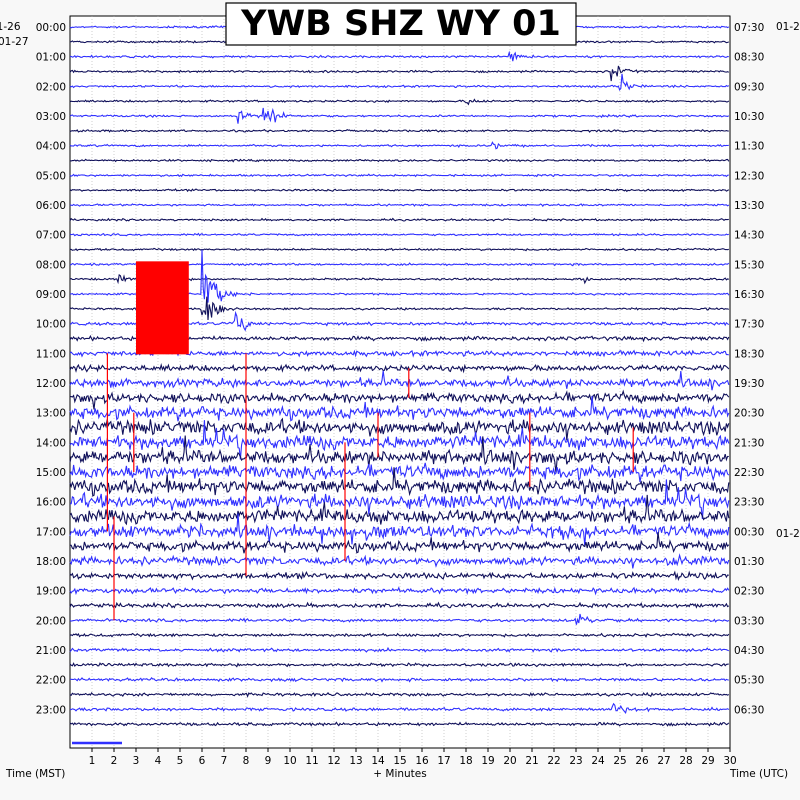 The height and width of the screenshot is (800, 800). What do you see at coordinates (749, 236) in the screenshot?
I see `right-hour-label: 14:30` at bounding box center [749, 236].